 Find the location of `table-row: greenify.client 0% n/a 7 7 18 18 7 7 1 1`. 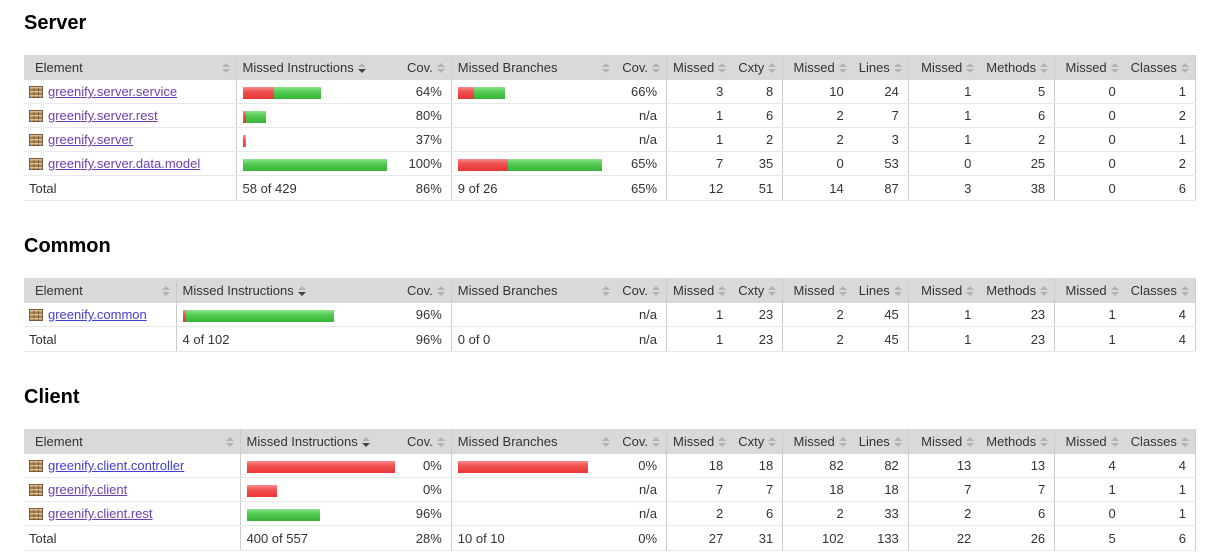

table-row: greenify.client 0% n/a 7 7 18 18 7 7 1 1 is located at coordinates (610, 489).